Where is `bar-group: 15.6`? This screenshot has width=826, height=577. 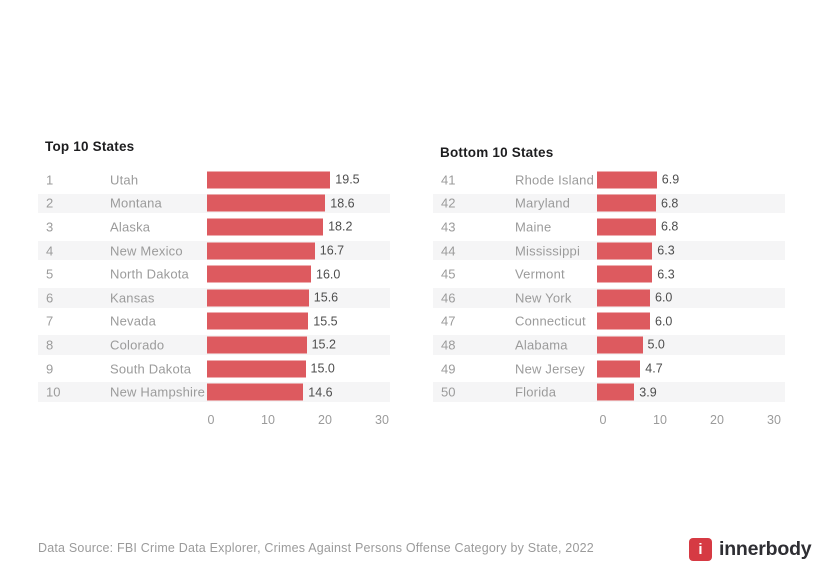
bar-group: 15.6 is located at coordinates (273, 298).